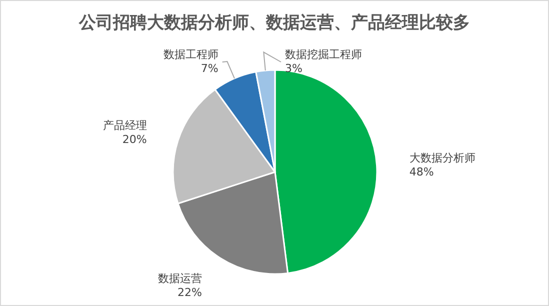  Describe the element at coordinates (274, 23) in the screenshot. I see `chart-title: 公司招聘大数据分析师、数据运营、产品经理比较多` at that location.